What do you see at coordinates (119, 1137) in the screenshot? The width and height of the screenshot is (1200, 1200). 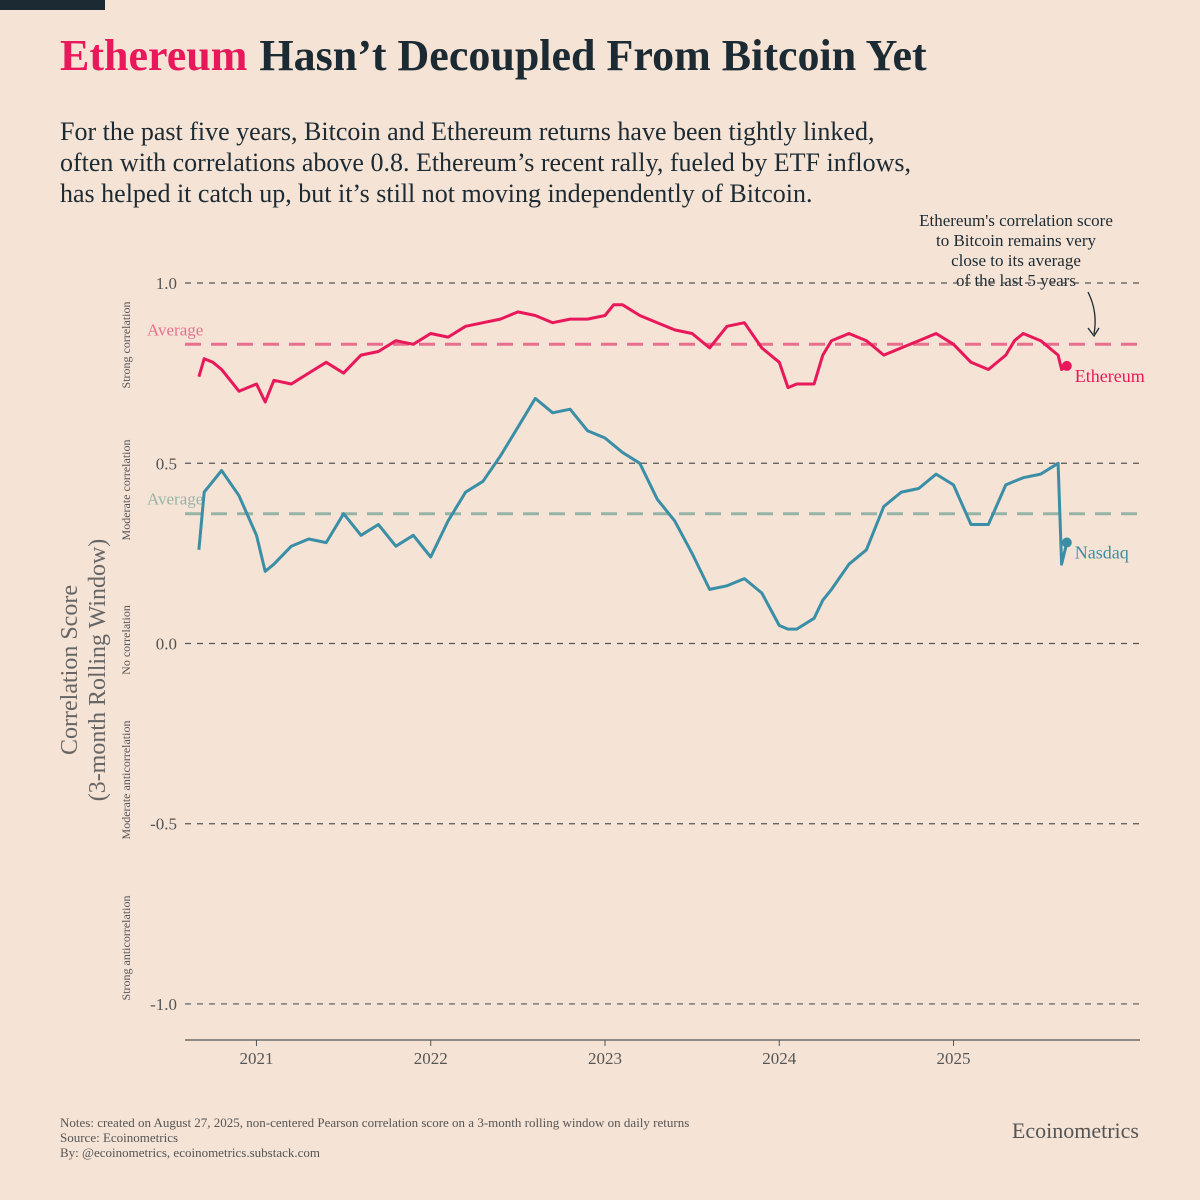 I see `note-line: Source: Ecoinometrics` at bounding box center [119, 1137].